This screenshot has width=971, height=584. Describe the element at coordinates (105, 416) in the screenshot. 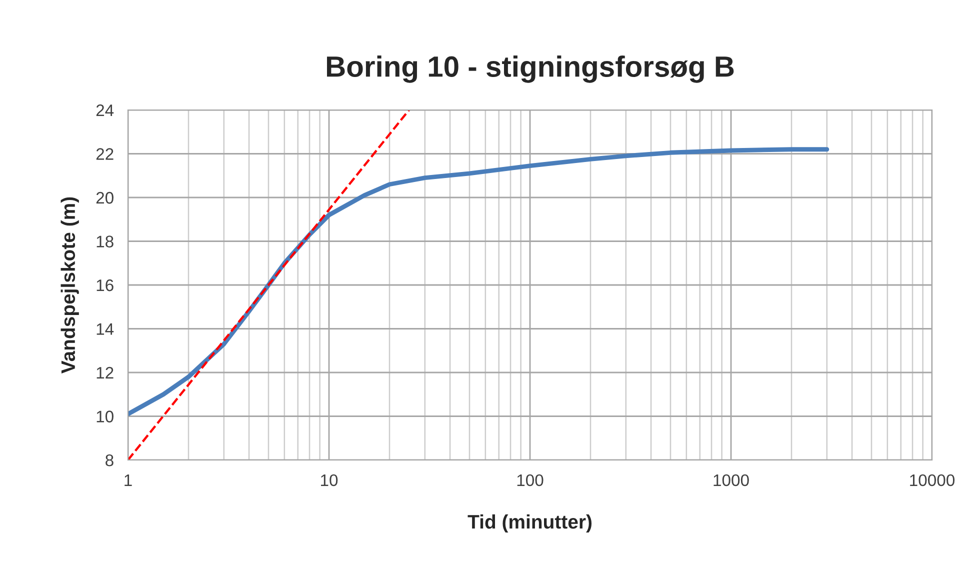

I see `y-tick-label: 10` at that location.